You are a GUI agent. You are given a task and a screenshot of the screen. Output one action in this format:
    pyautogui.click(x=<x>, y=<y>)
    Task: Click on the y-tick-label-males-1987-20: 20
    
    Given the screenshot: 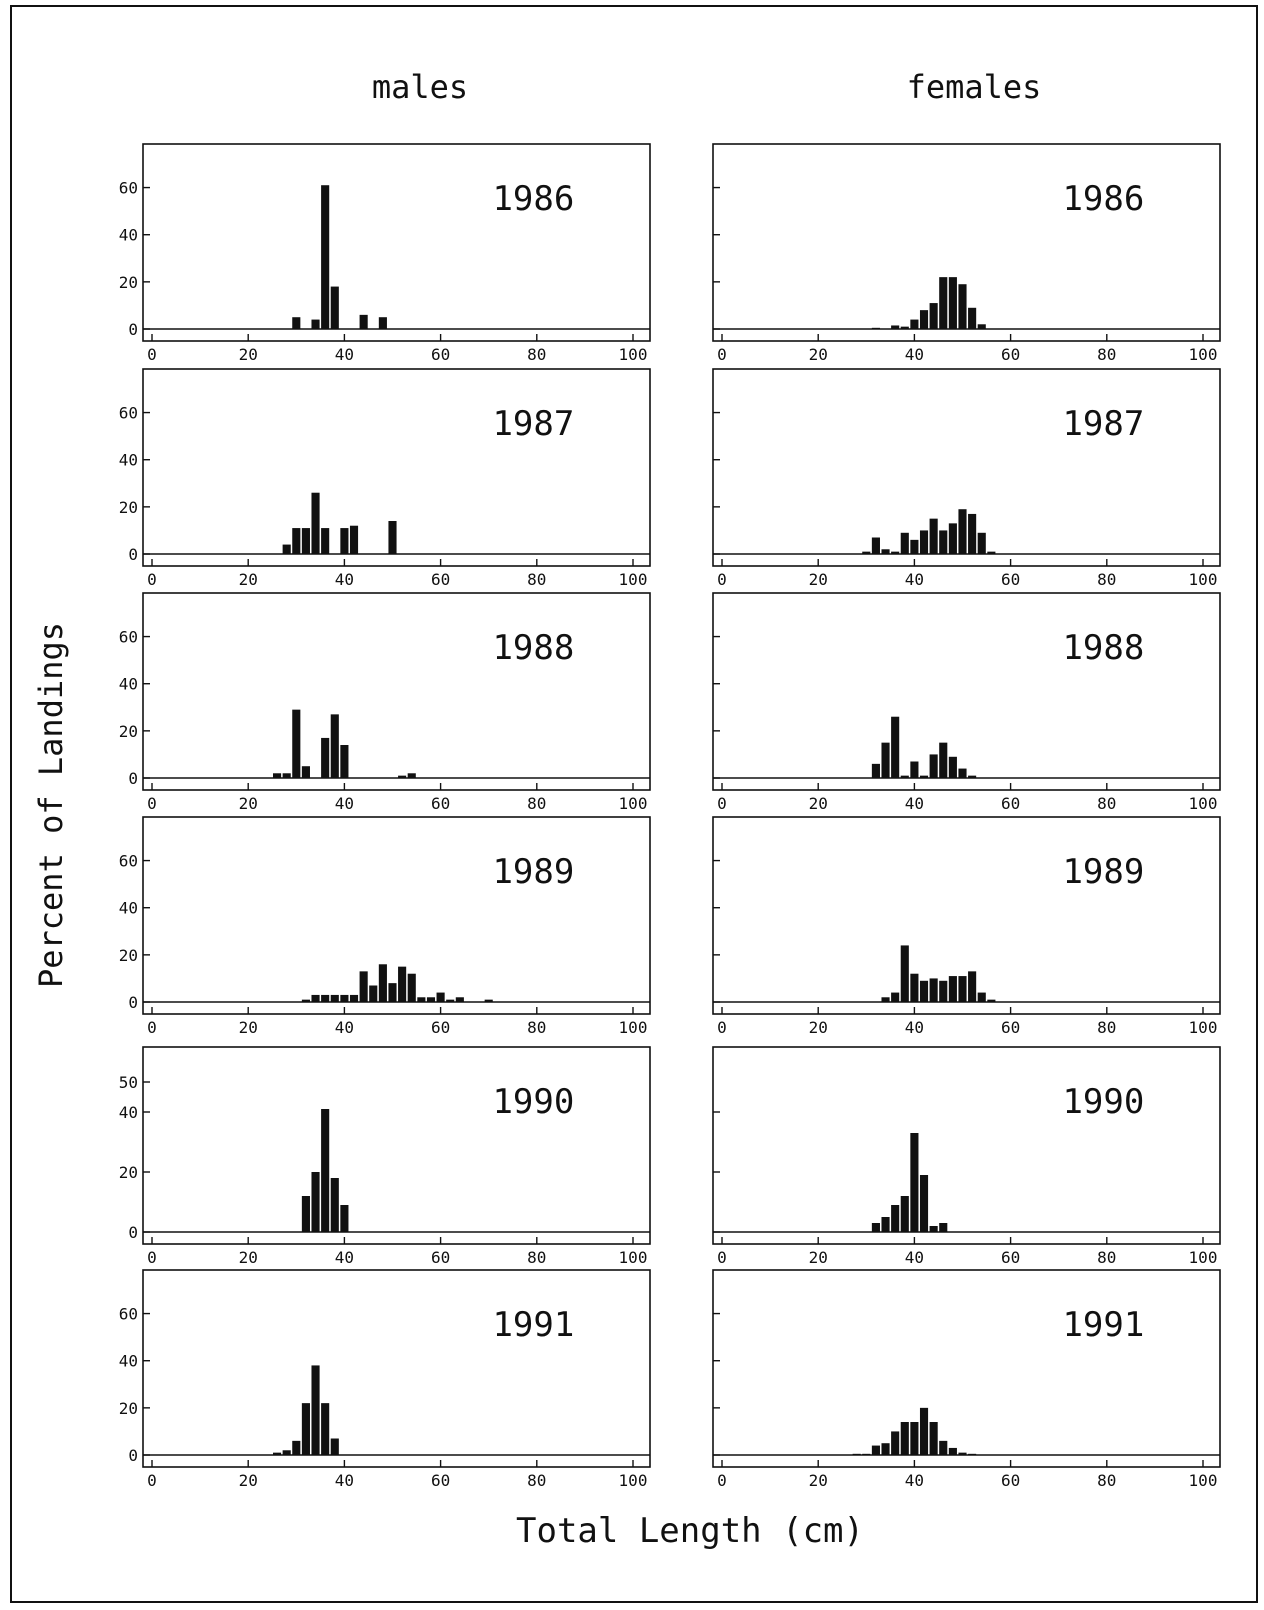 What is the action you would take?
    pyautogui.click(x=128, y=507)
    